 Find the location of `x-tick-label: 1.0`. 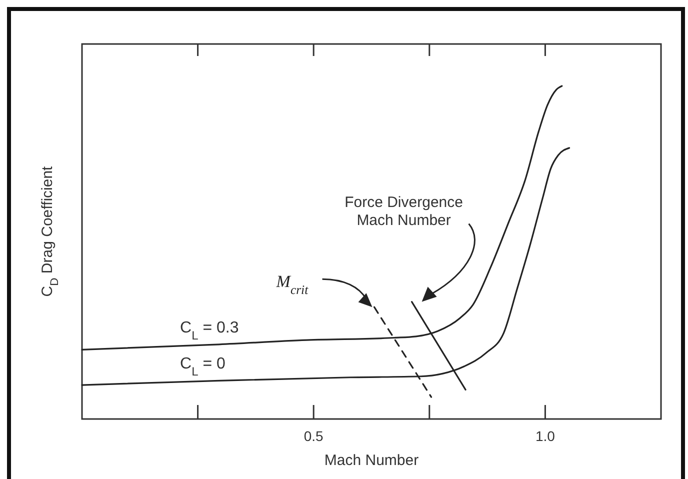

x-tick-label: 1.0 is located at coordinates (545, 436).